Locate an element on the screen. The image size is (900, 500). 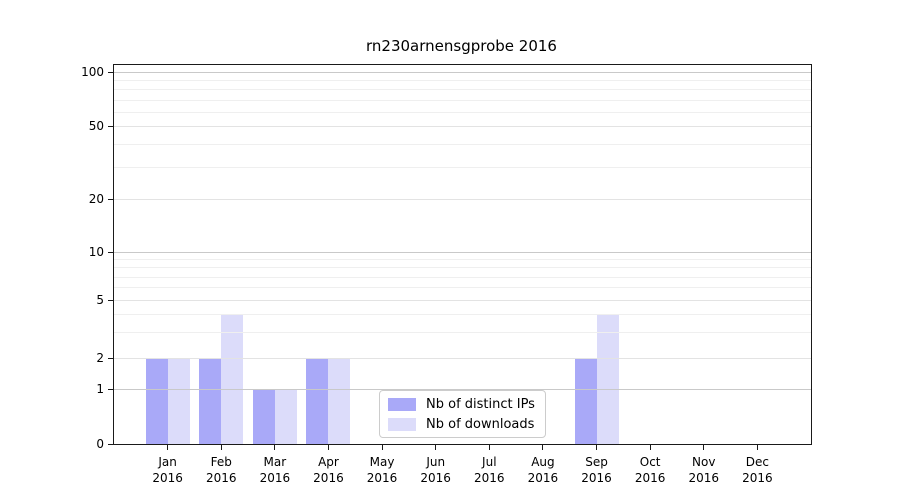
y-tick-label-1: 1 is located at coordinates (100, 389).